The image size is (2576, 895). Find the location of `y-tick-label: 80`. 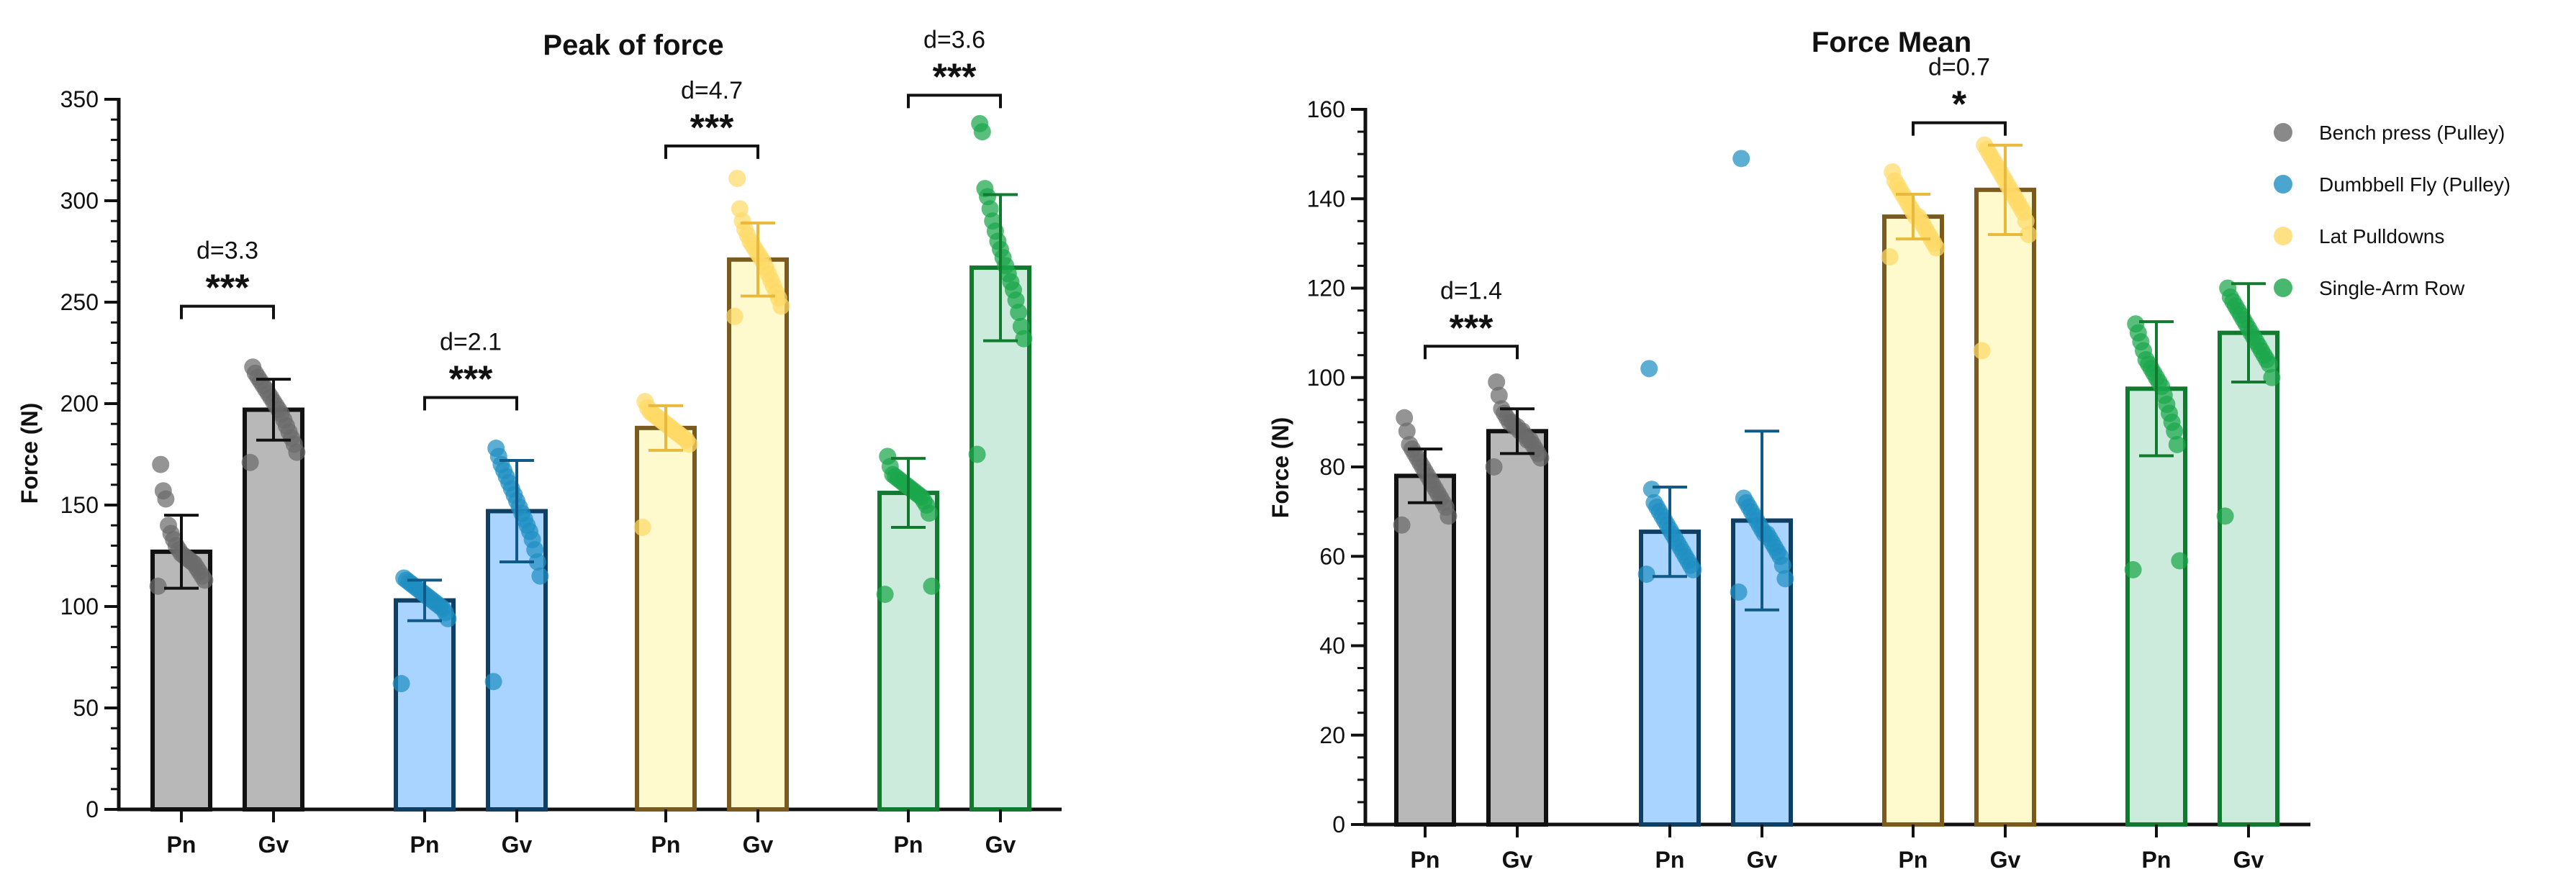

y-tick-label: 80 is located at coordinates (1332, 467).